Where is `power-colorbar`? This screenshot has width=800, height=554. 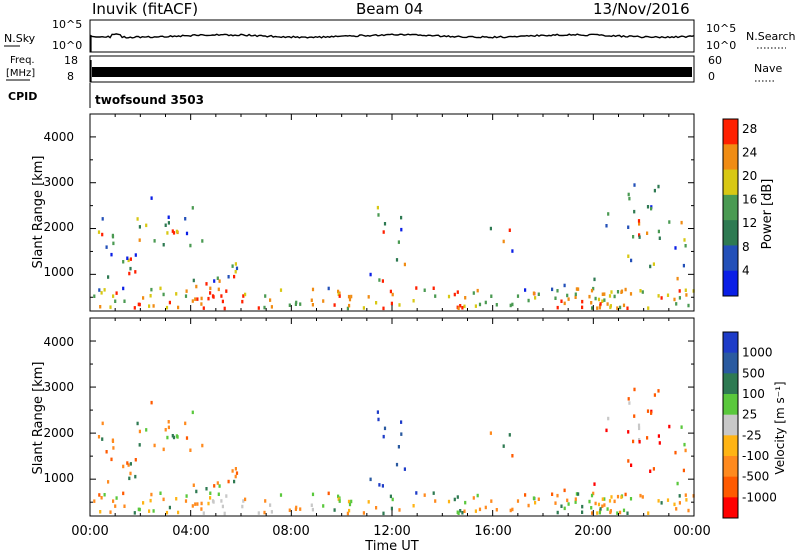 power-colorbar is located at coordinates (730, 207).